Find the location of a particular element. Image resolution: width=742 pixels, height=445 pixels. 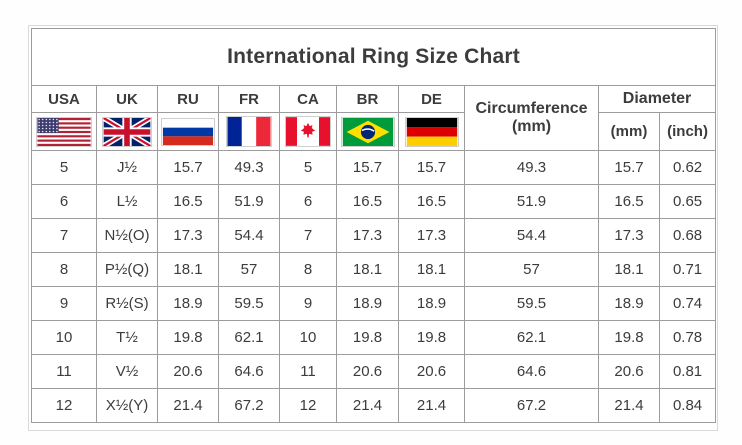

table-cell: 5 is located at coordinates (308, 167).